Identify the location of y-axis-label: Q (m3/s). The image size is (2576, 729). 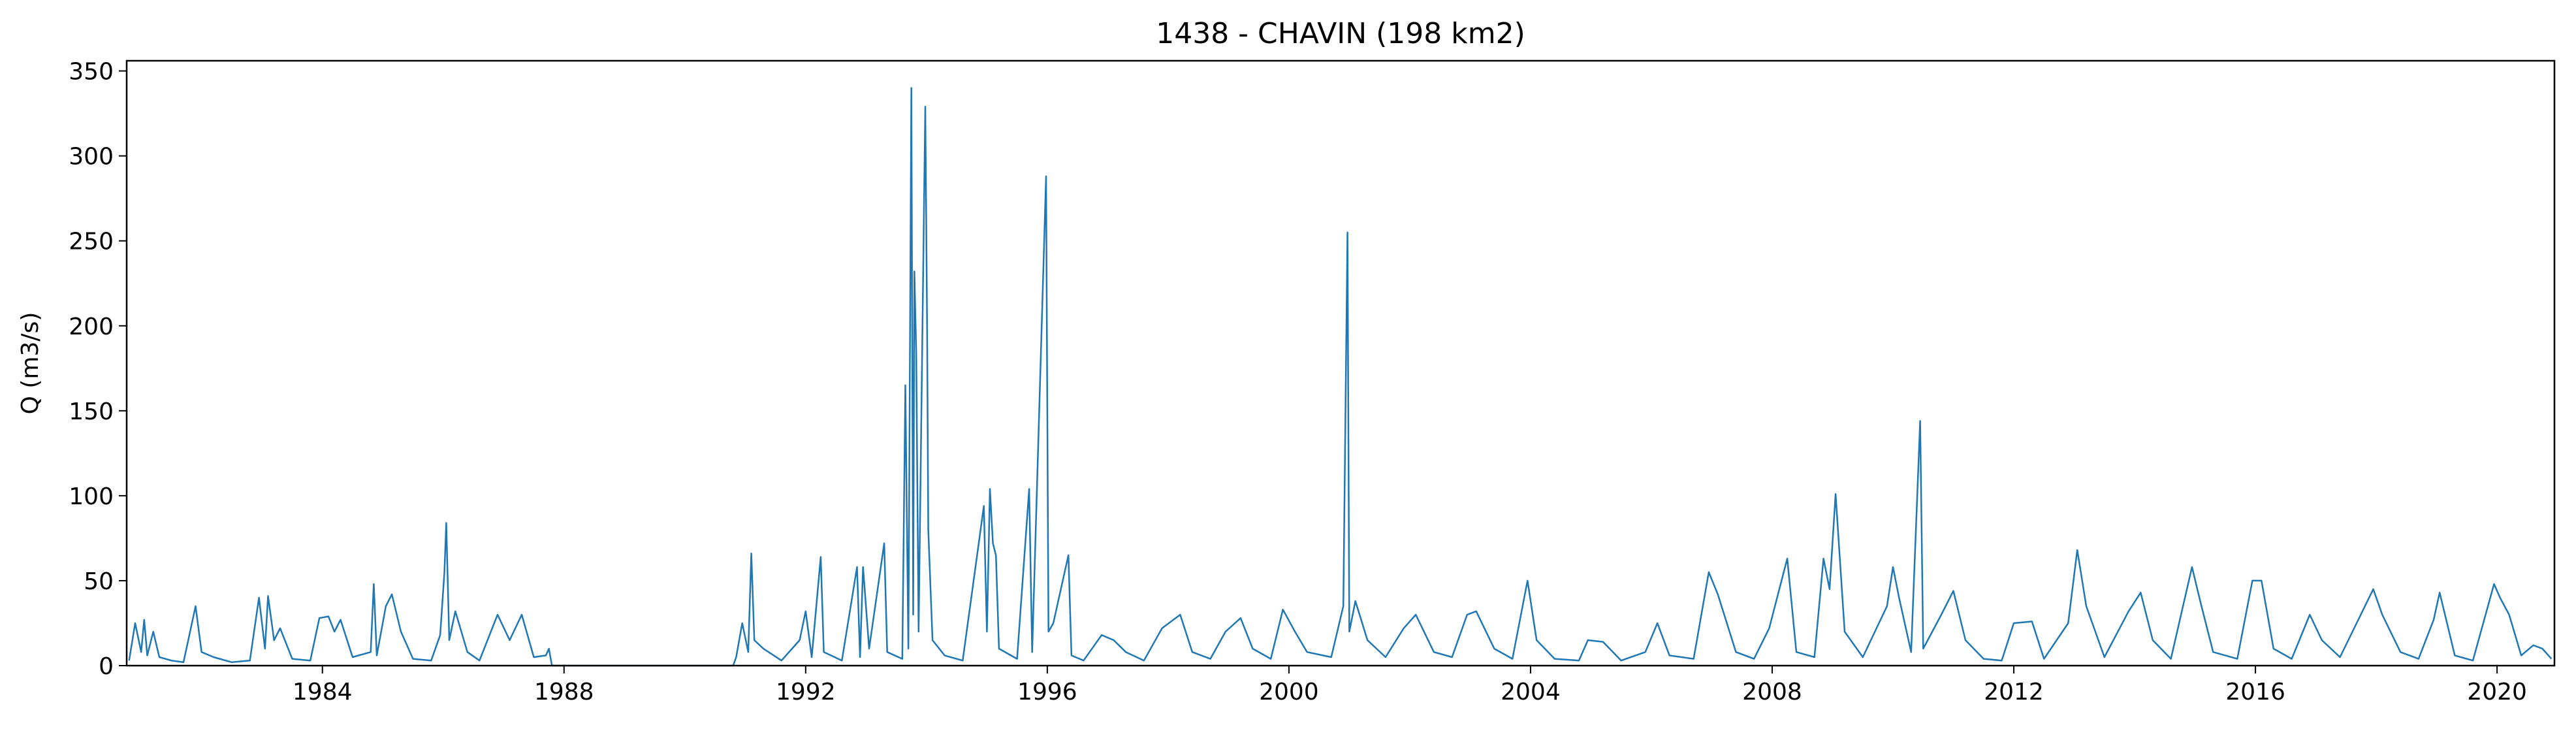
(31, 363).